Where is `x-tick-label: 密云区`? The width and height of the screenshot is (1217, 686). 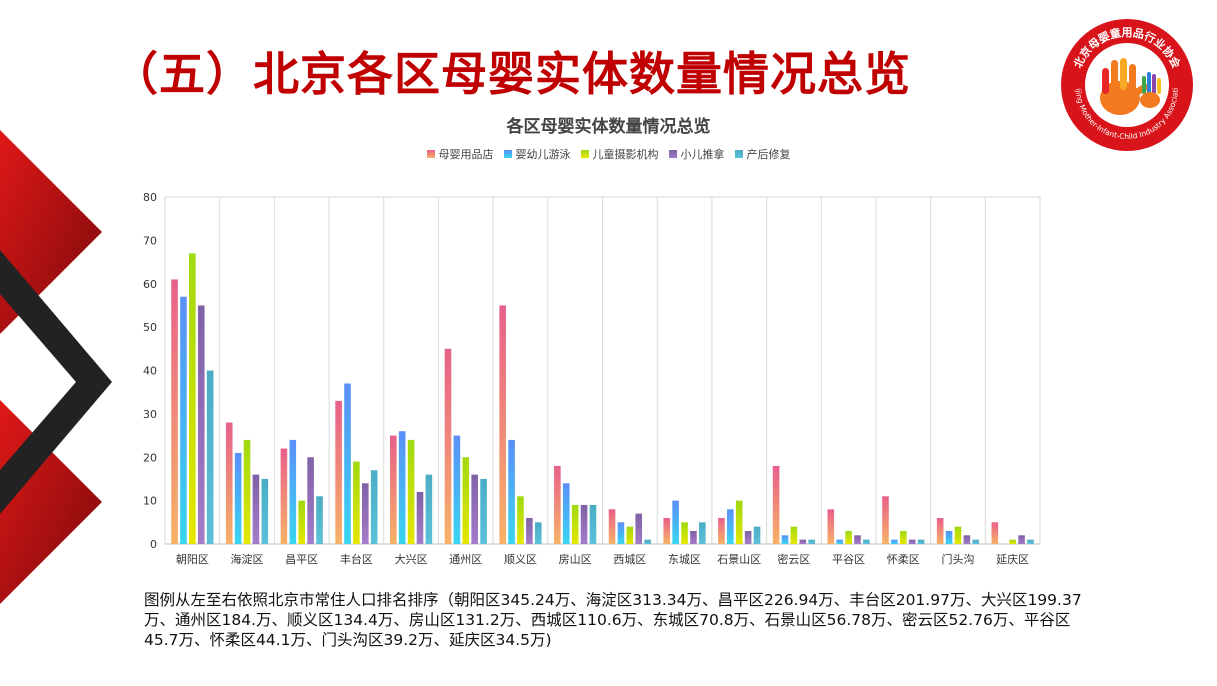
x-tick-label: 密云区 is located at coordinates (793, 559).